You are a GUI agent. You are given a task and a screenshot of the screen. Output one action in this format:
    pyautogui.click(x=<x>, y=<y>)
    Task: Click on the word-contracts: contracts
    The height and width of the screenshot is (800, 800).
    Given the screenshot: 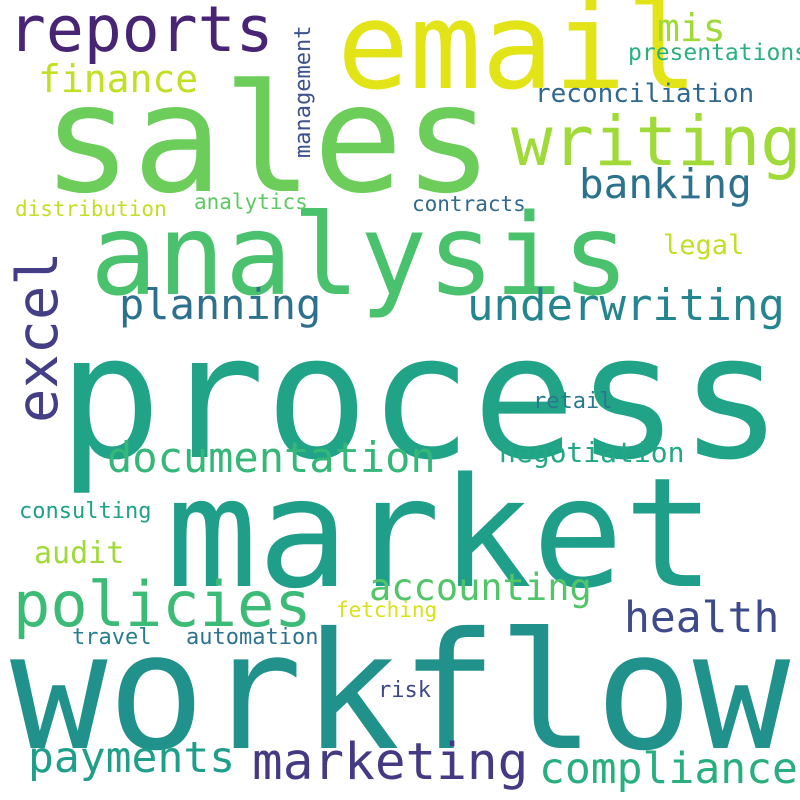 What is the action you would take?
    pyautogui.click(x=469, y=204)
    